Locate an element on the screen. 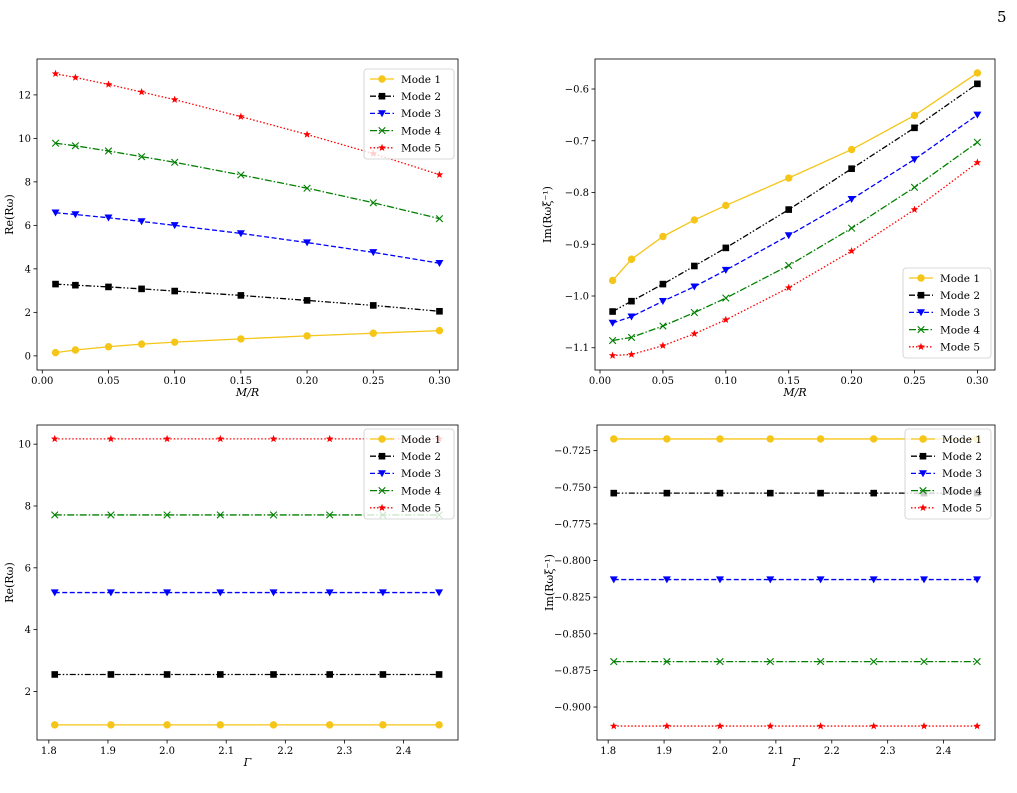 Image resolution: width=1017 pixels, height=793 pixels. y-tick-label: 2 is located at coordinates (28, 692).